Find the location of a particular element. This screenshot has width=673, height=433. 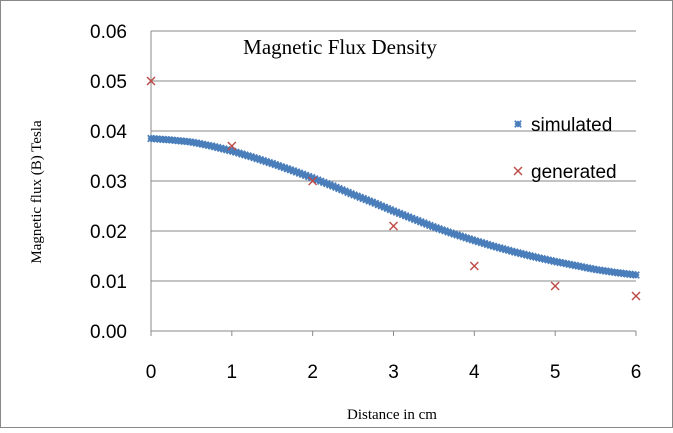

x-tick-label: 3 is located at coordinates (393, 372).